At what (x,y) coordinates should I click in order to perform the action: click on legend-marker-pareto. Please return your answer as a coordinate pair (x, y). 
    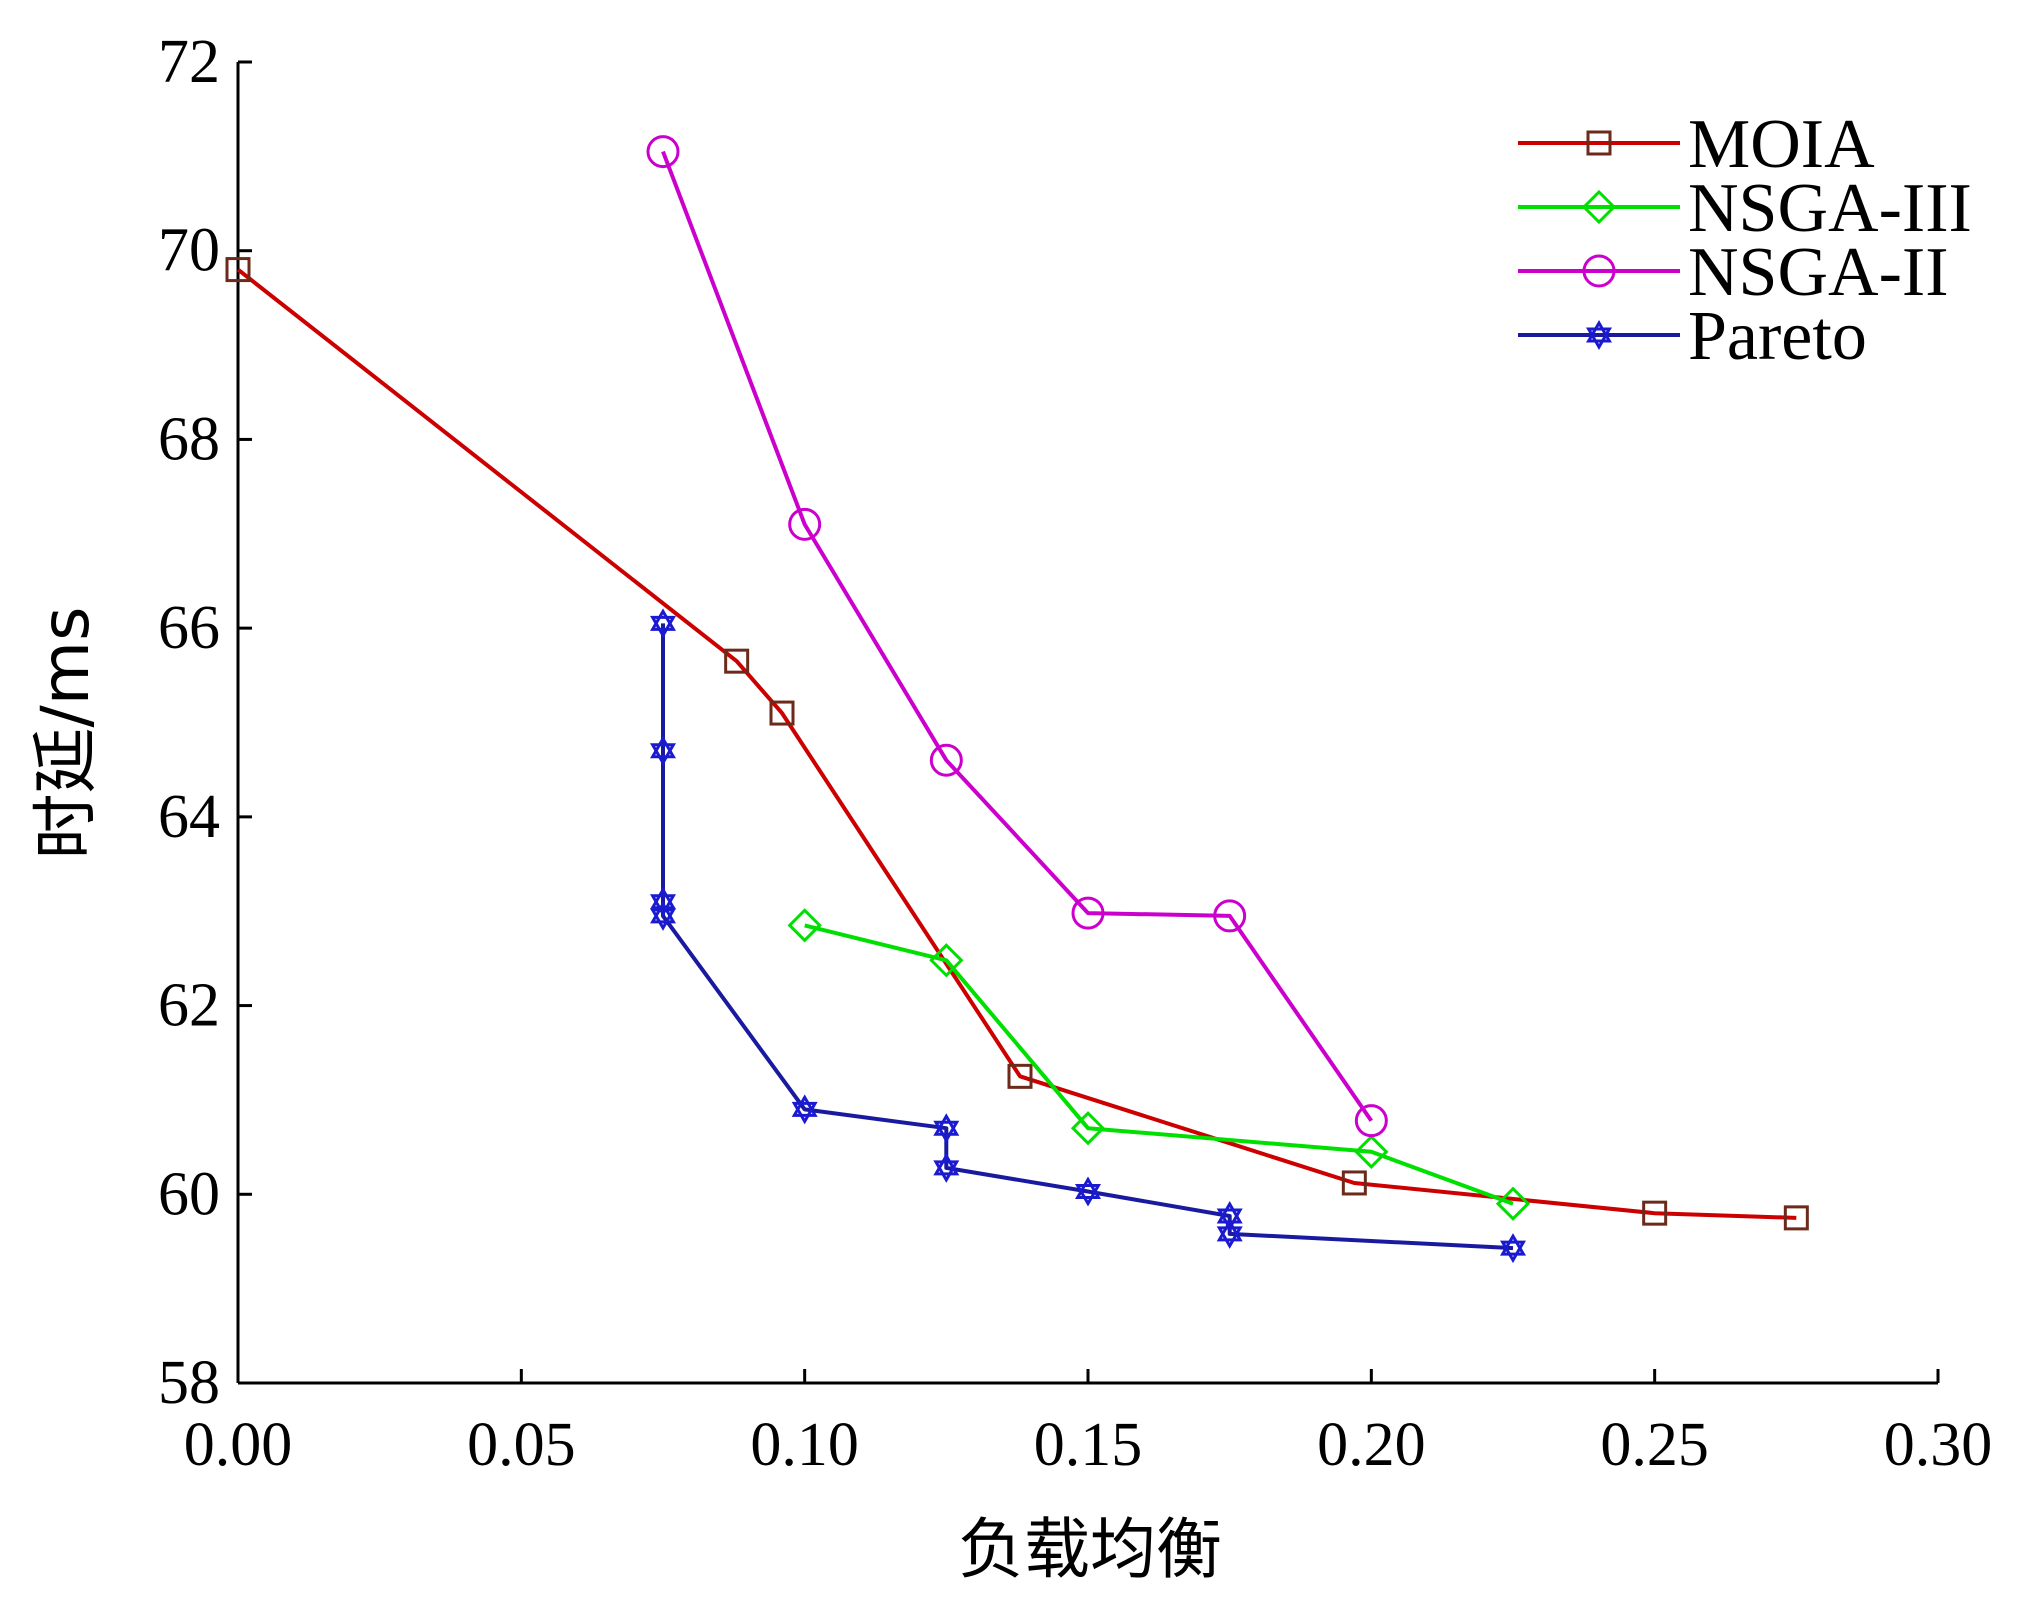
    Looking at the image, I should click on (1599, 335).